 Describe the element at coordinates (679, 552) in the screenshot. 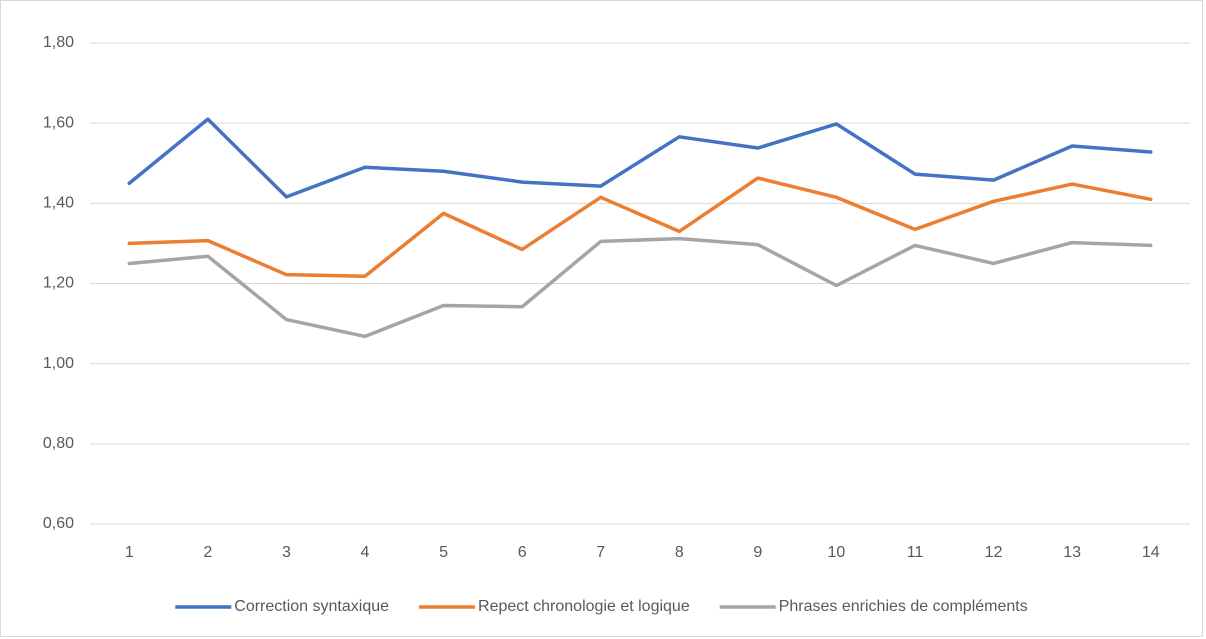

I see `x-tick-label: 8` at that location.